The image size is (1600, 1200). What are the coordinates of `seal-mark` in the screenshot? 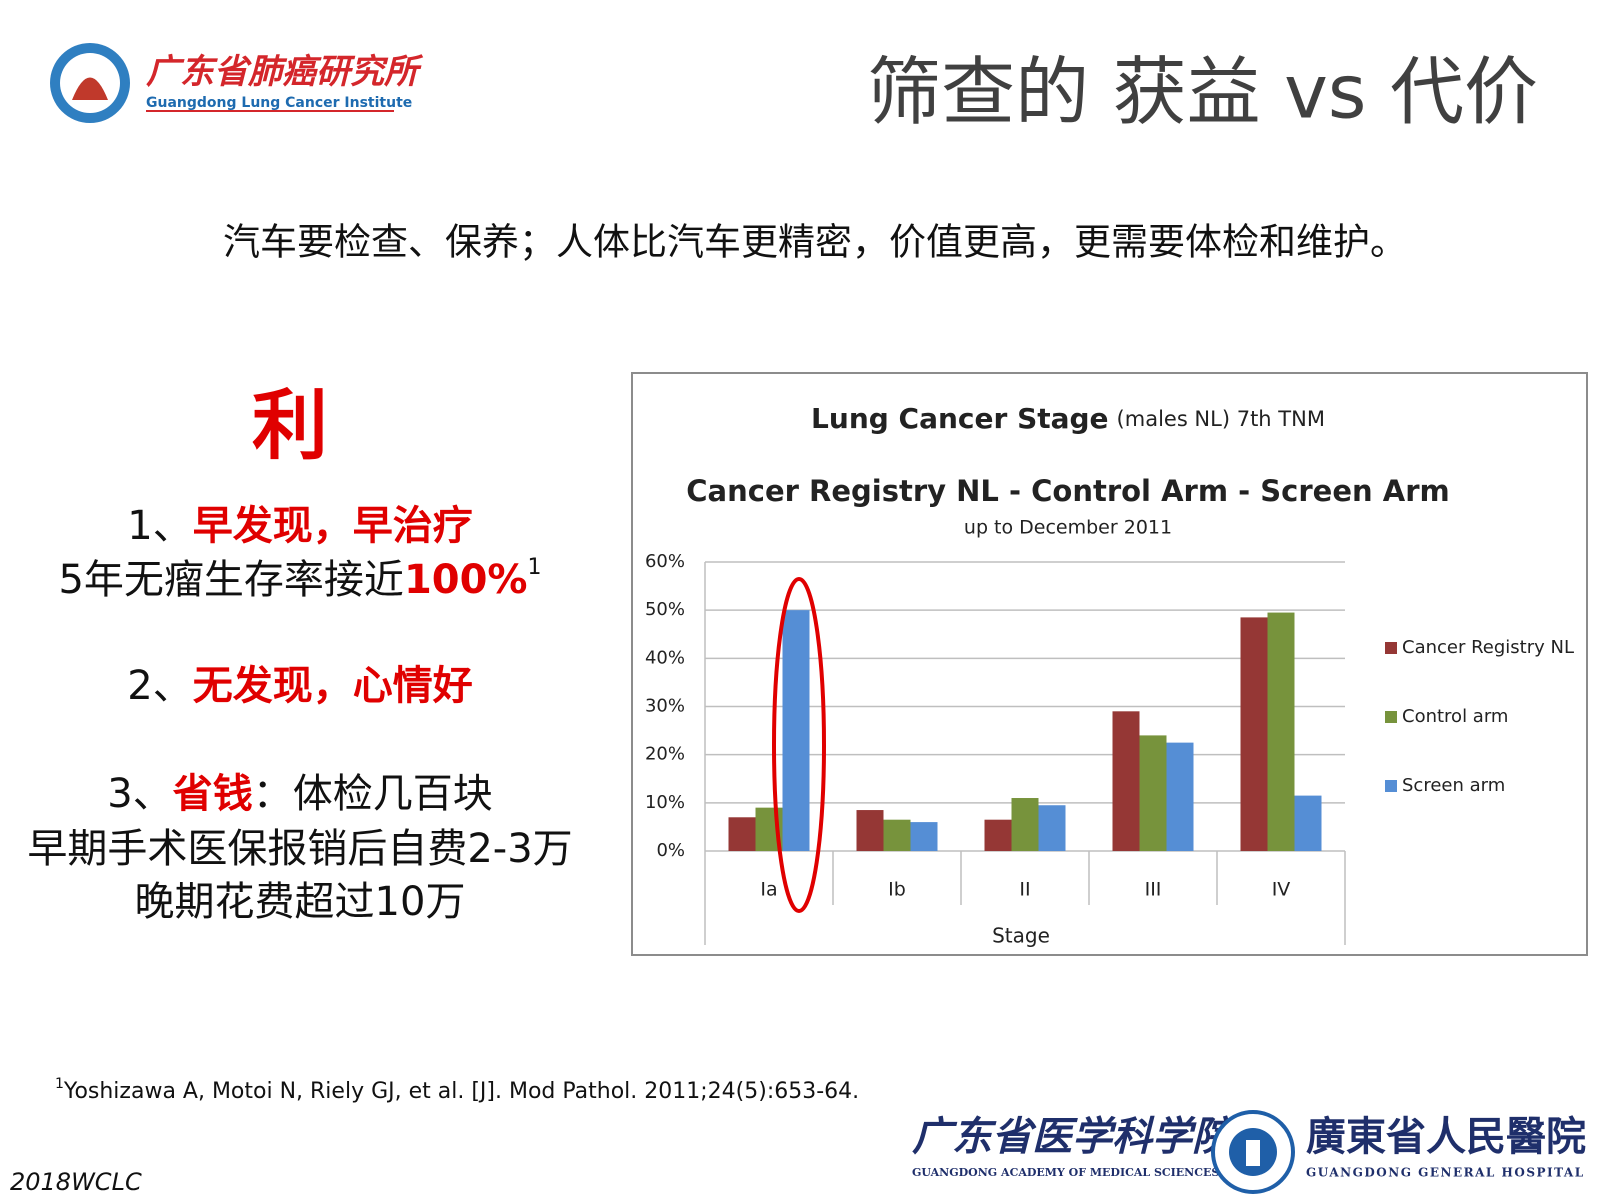 It's located at (1253, 1153).